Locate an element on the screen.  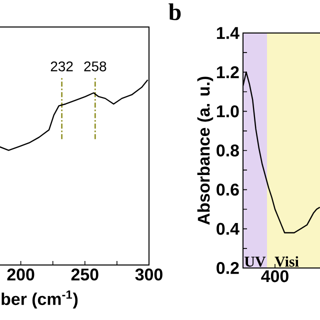
y-tick-label: 1.0 is located at coordinates (227, 111).